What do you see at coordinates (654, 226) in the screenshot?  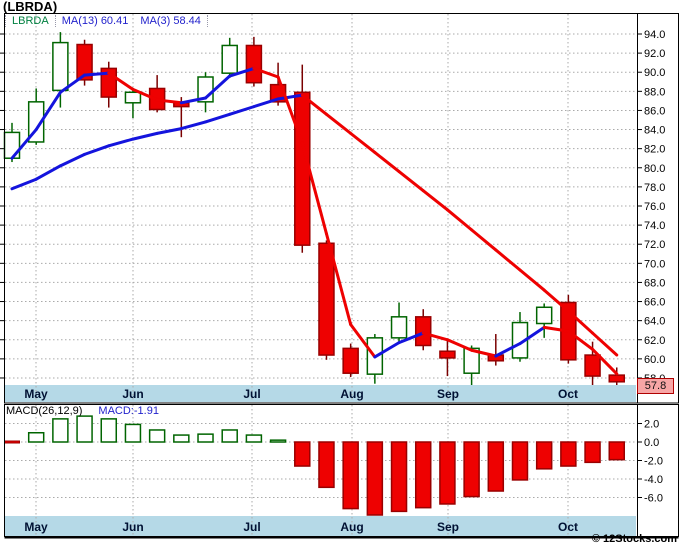 I see `price-axis-label: 74.0` at bounding box center [654, 226].